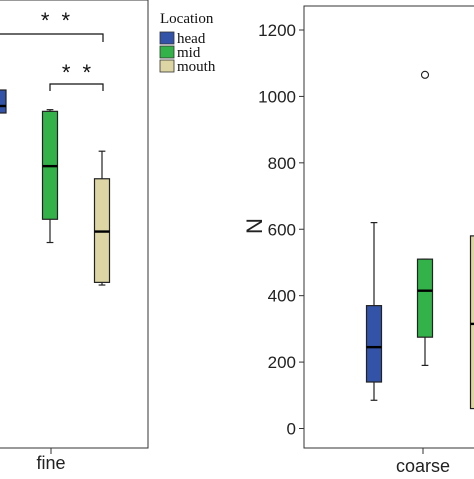 This screenshot has width=474, height=479. I want to click on left-xcat-label: fine, so click(50, 463).